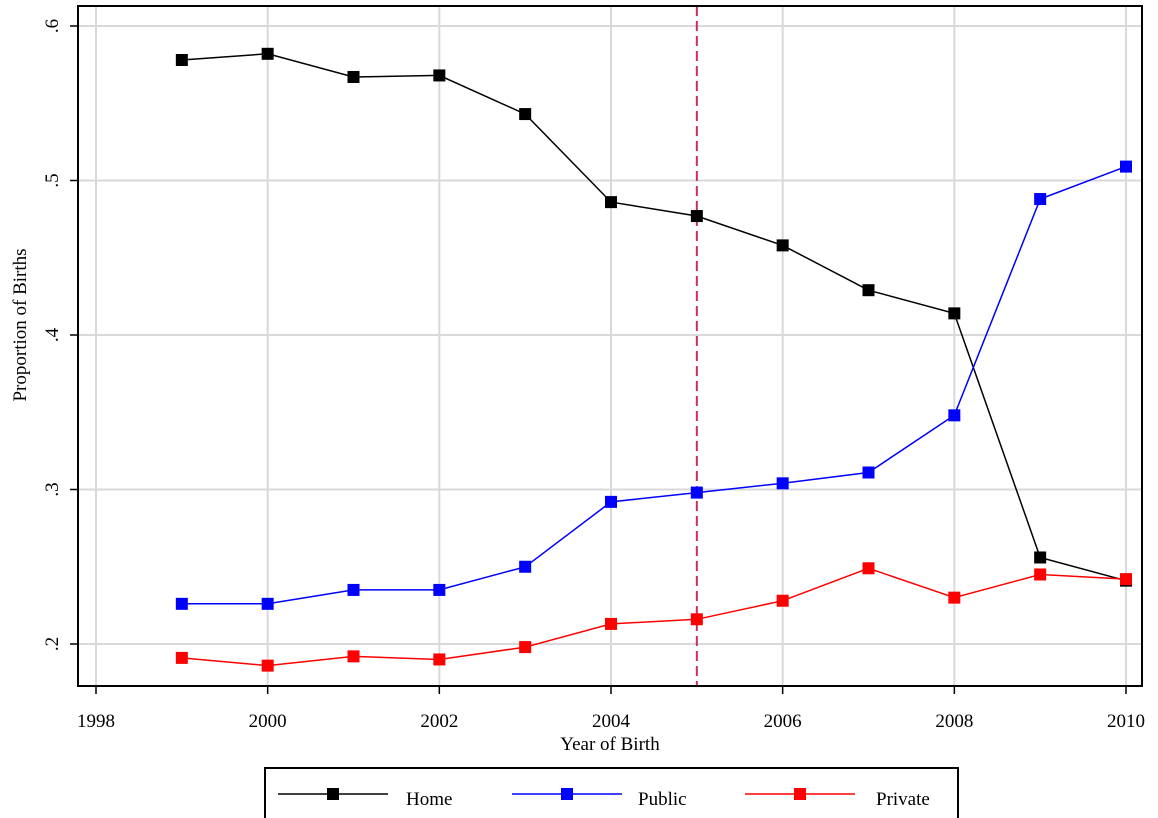 This screenshot has height=818, width=1158. I want to click on x-tick-label: 2006, so click(783, 721).